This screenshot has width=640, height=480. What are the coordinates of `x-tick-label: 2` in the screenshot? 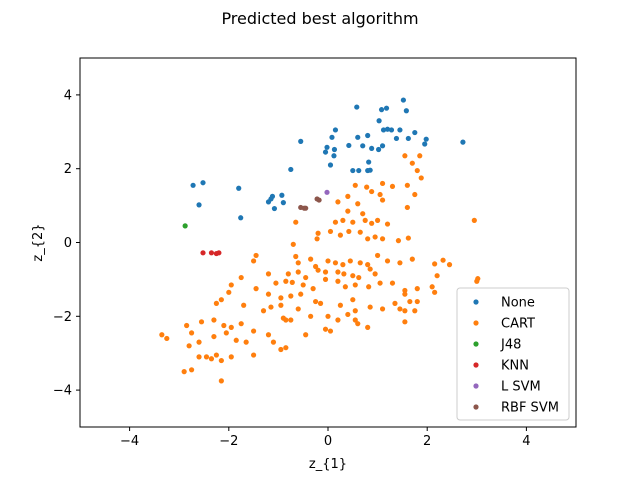 It's located at (427, 441).